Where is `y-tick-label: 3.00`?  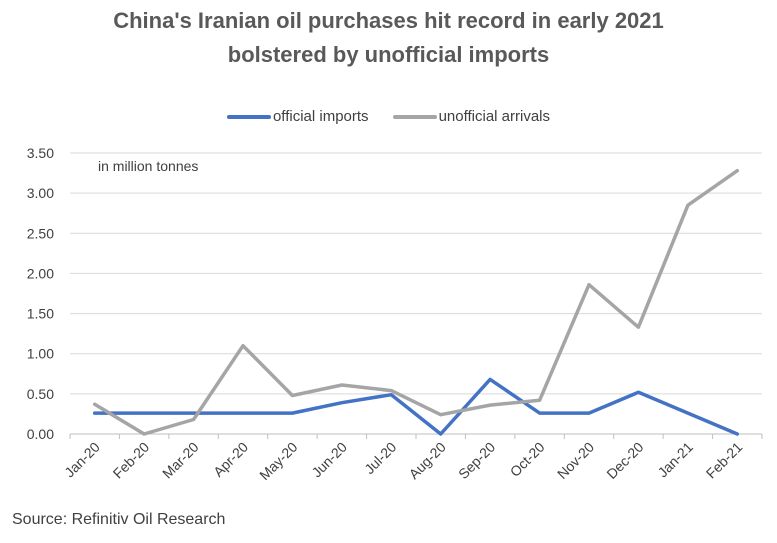 y-tick-label: 3.00 is located at coordinates (40, 193).